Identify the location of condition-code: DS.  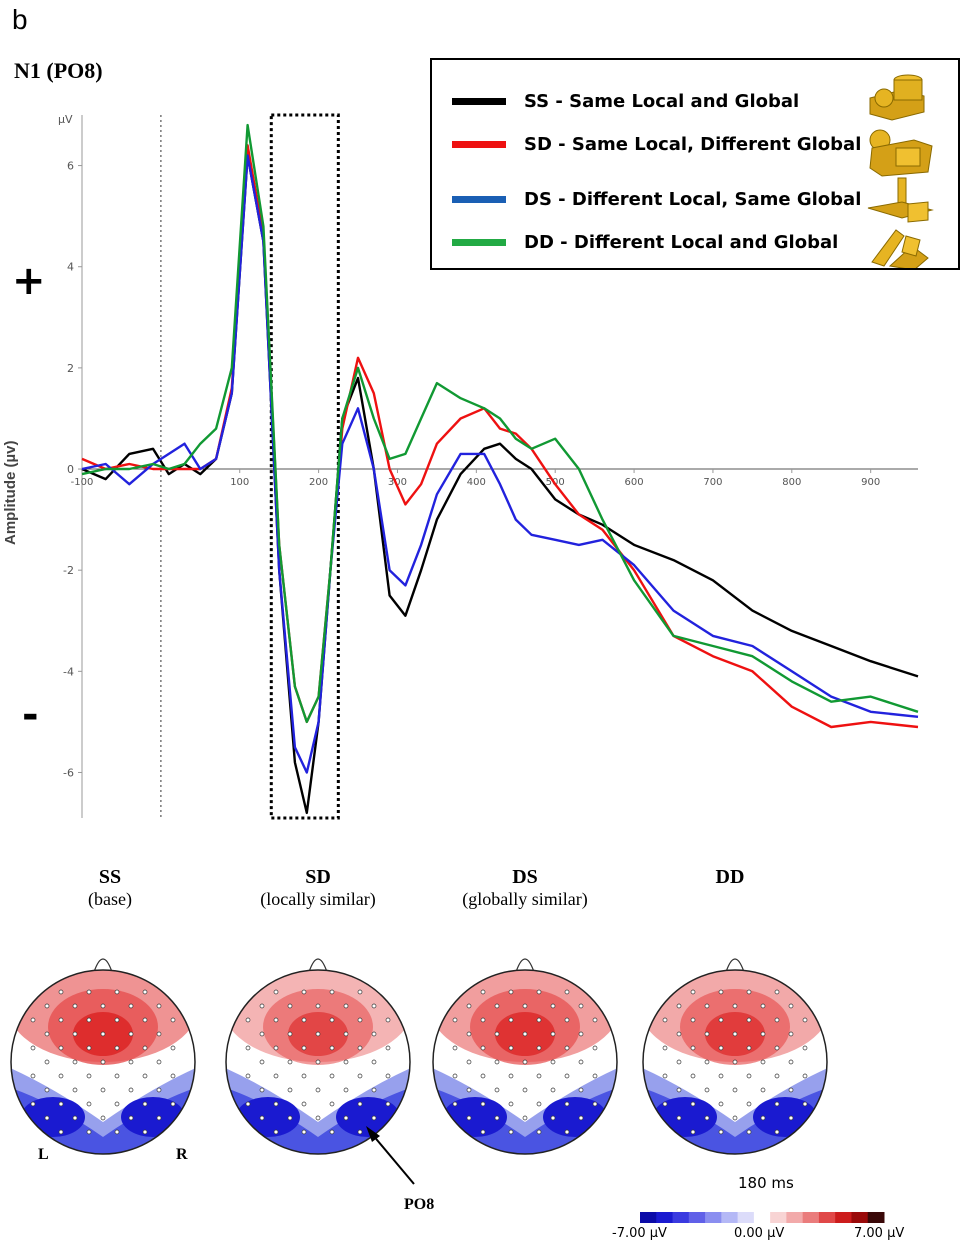
(525, 877).